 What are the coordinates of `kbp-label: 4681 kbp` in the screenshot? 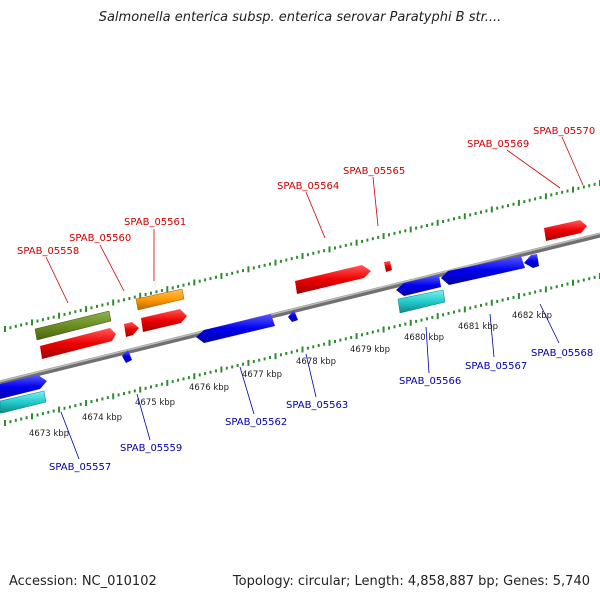 It's located at (478, 327).